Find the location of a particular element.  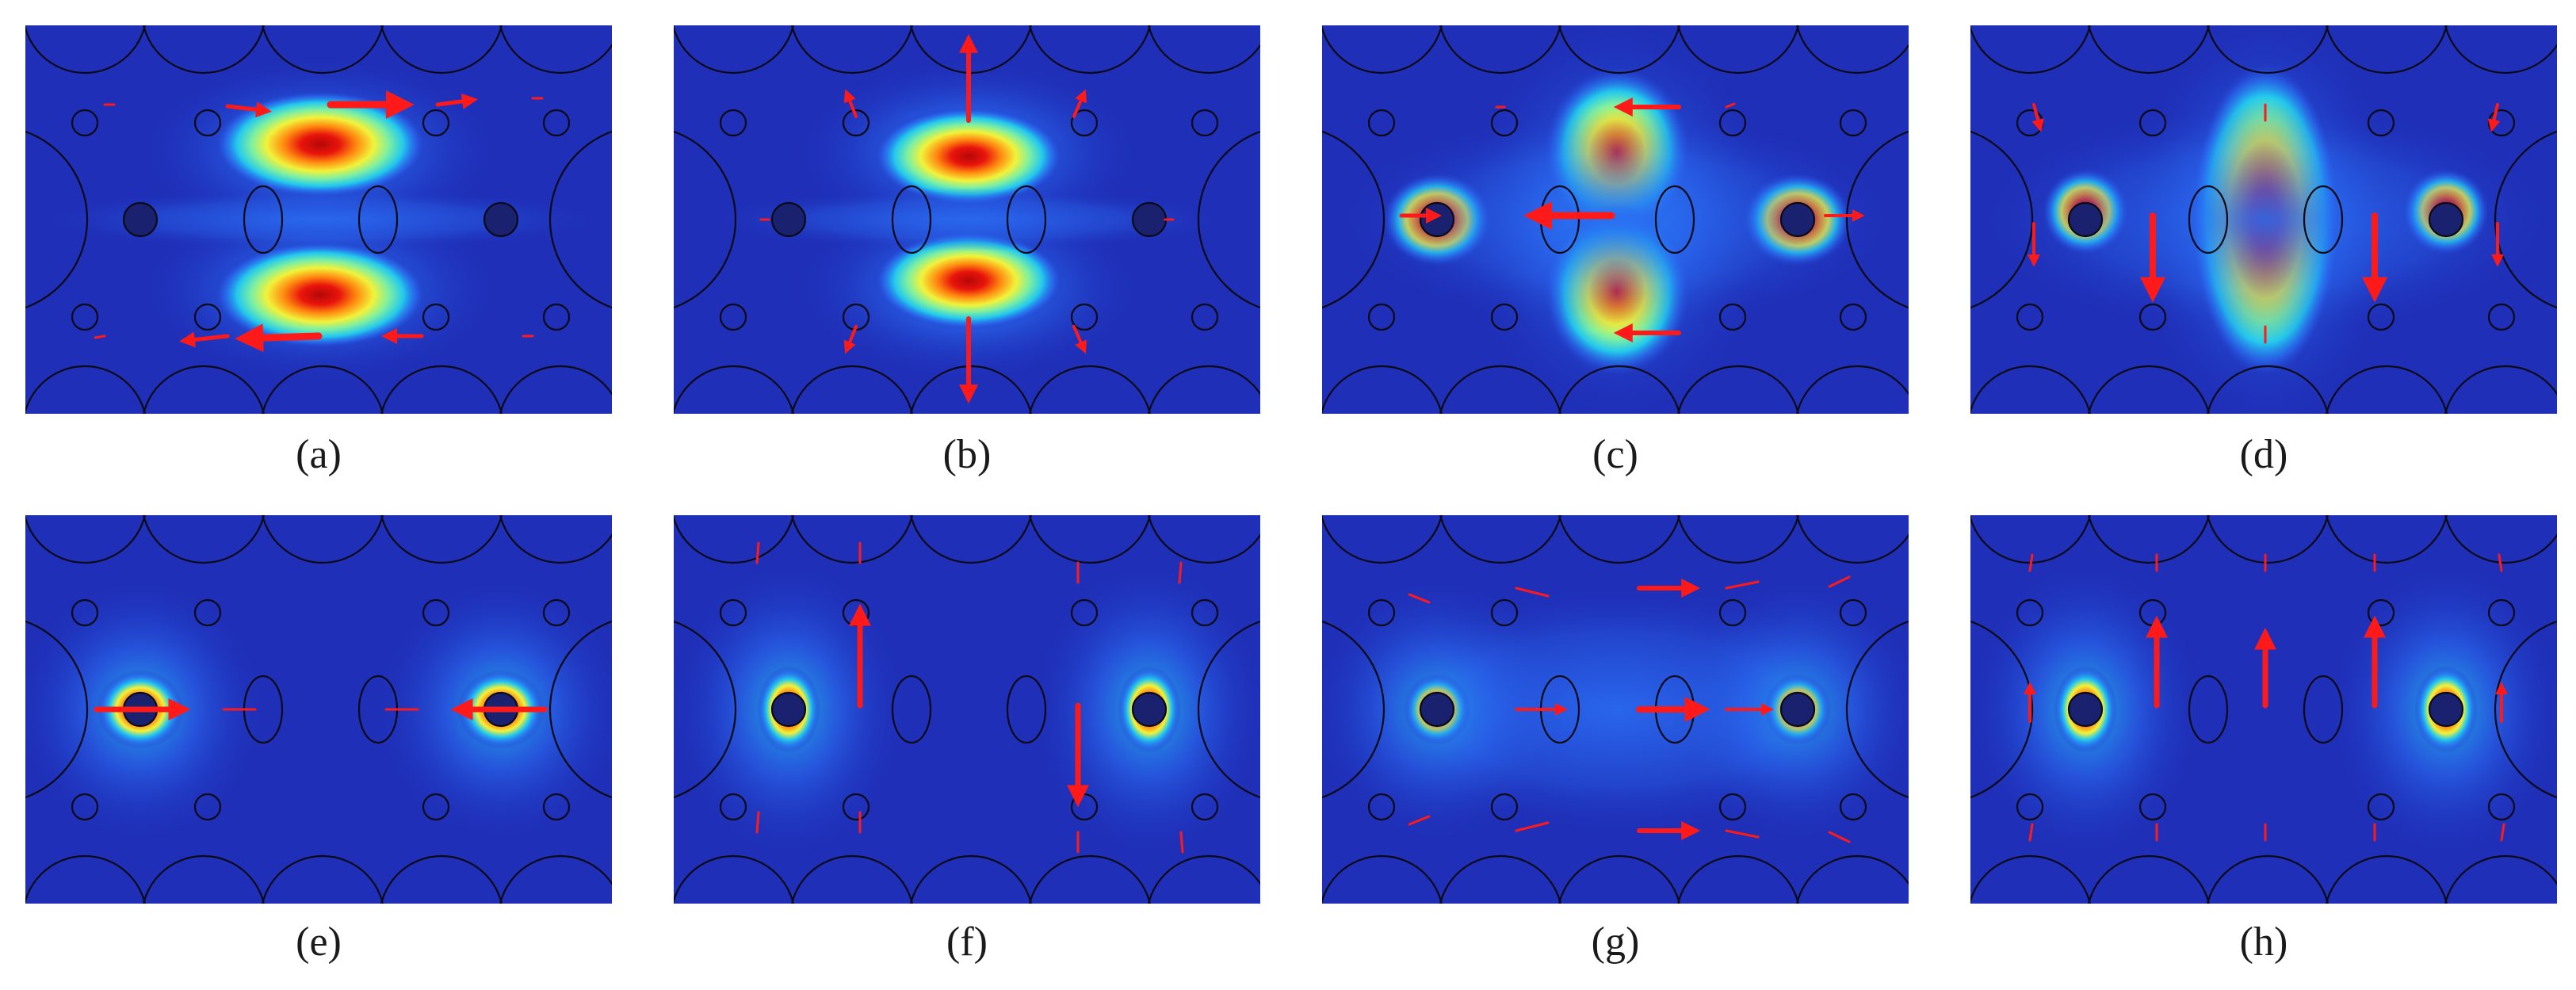

elliptical-hole-left is located at coordinates (911, 219).